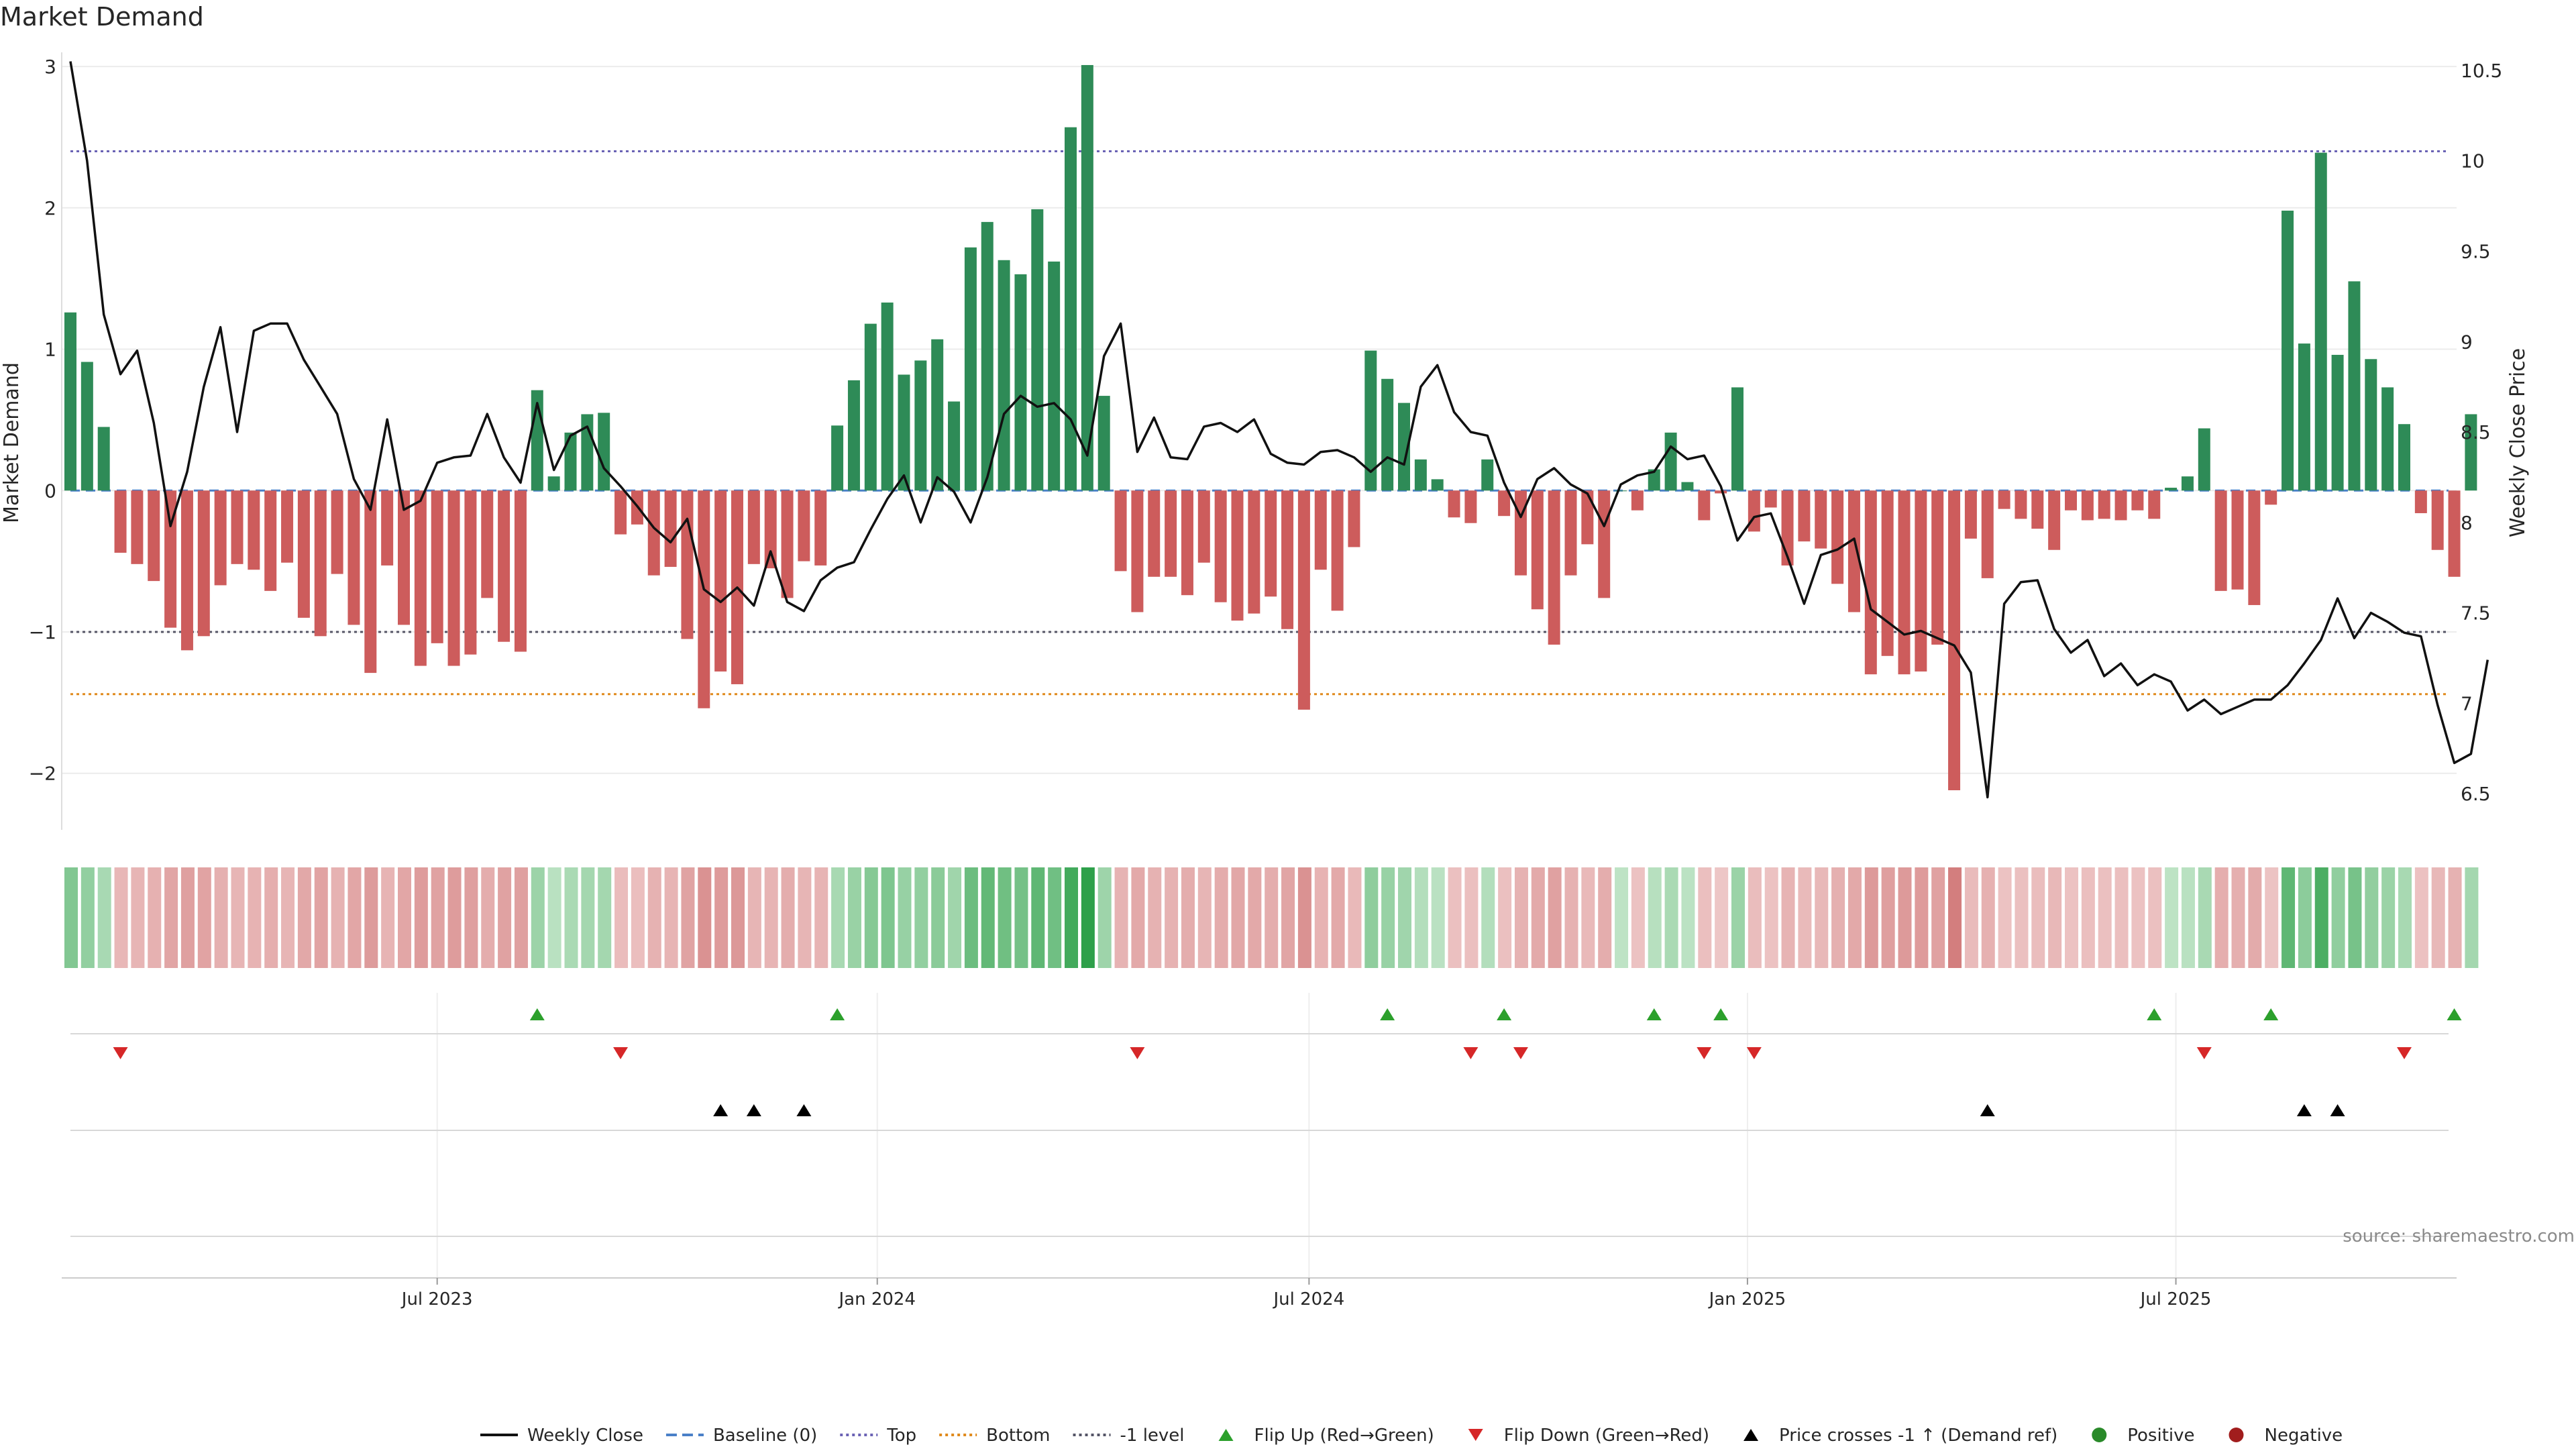  Describe the element at coordinates (995, 1436) in the screenshot. I see `legend-item: Bottom` at that location.